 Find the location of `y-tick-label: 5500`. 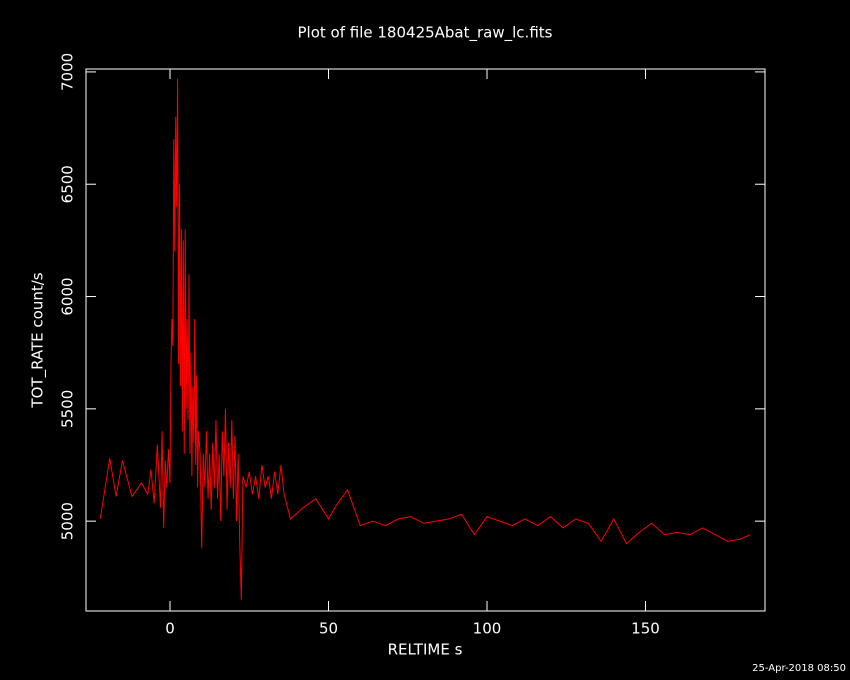

y-tick-label: 5500 is located at coordinates (68, 409).